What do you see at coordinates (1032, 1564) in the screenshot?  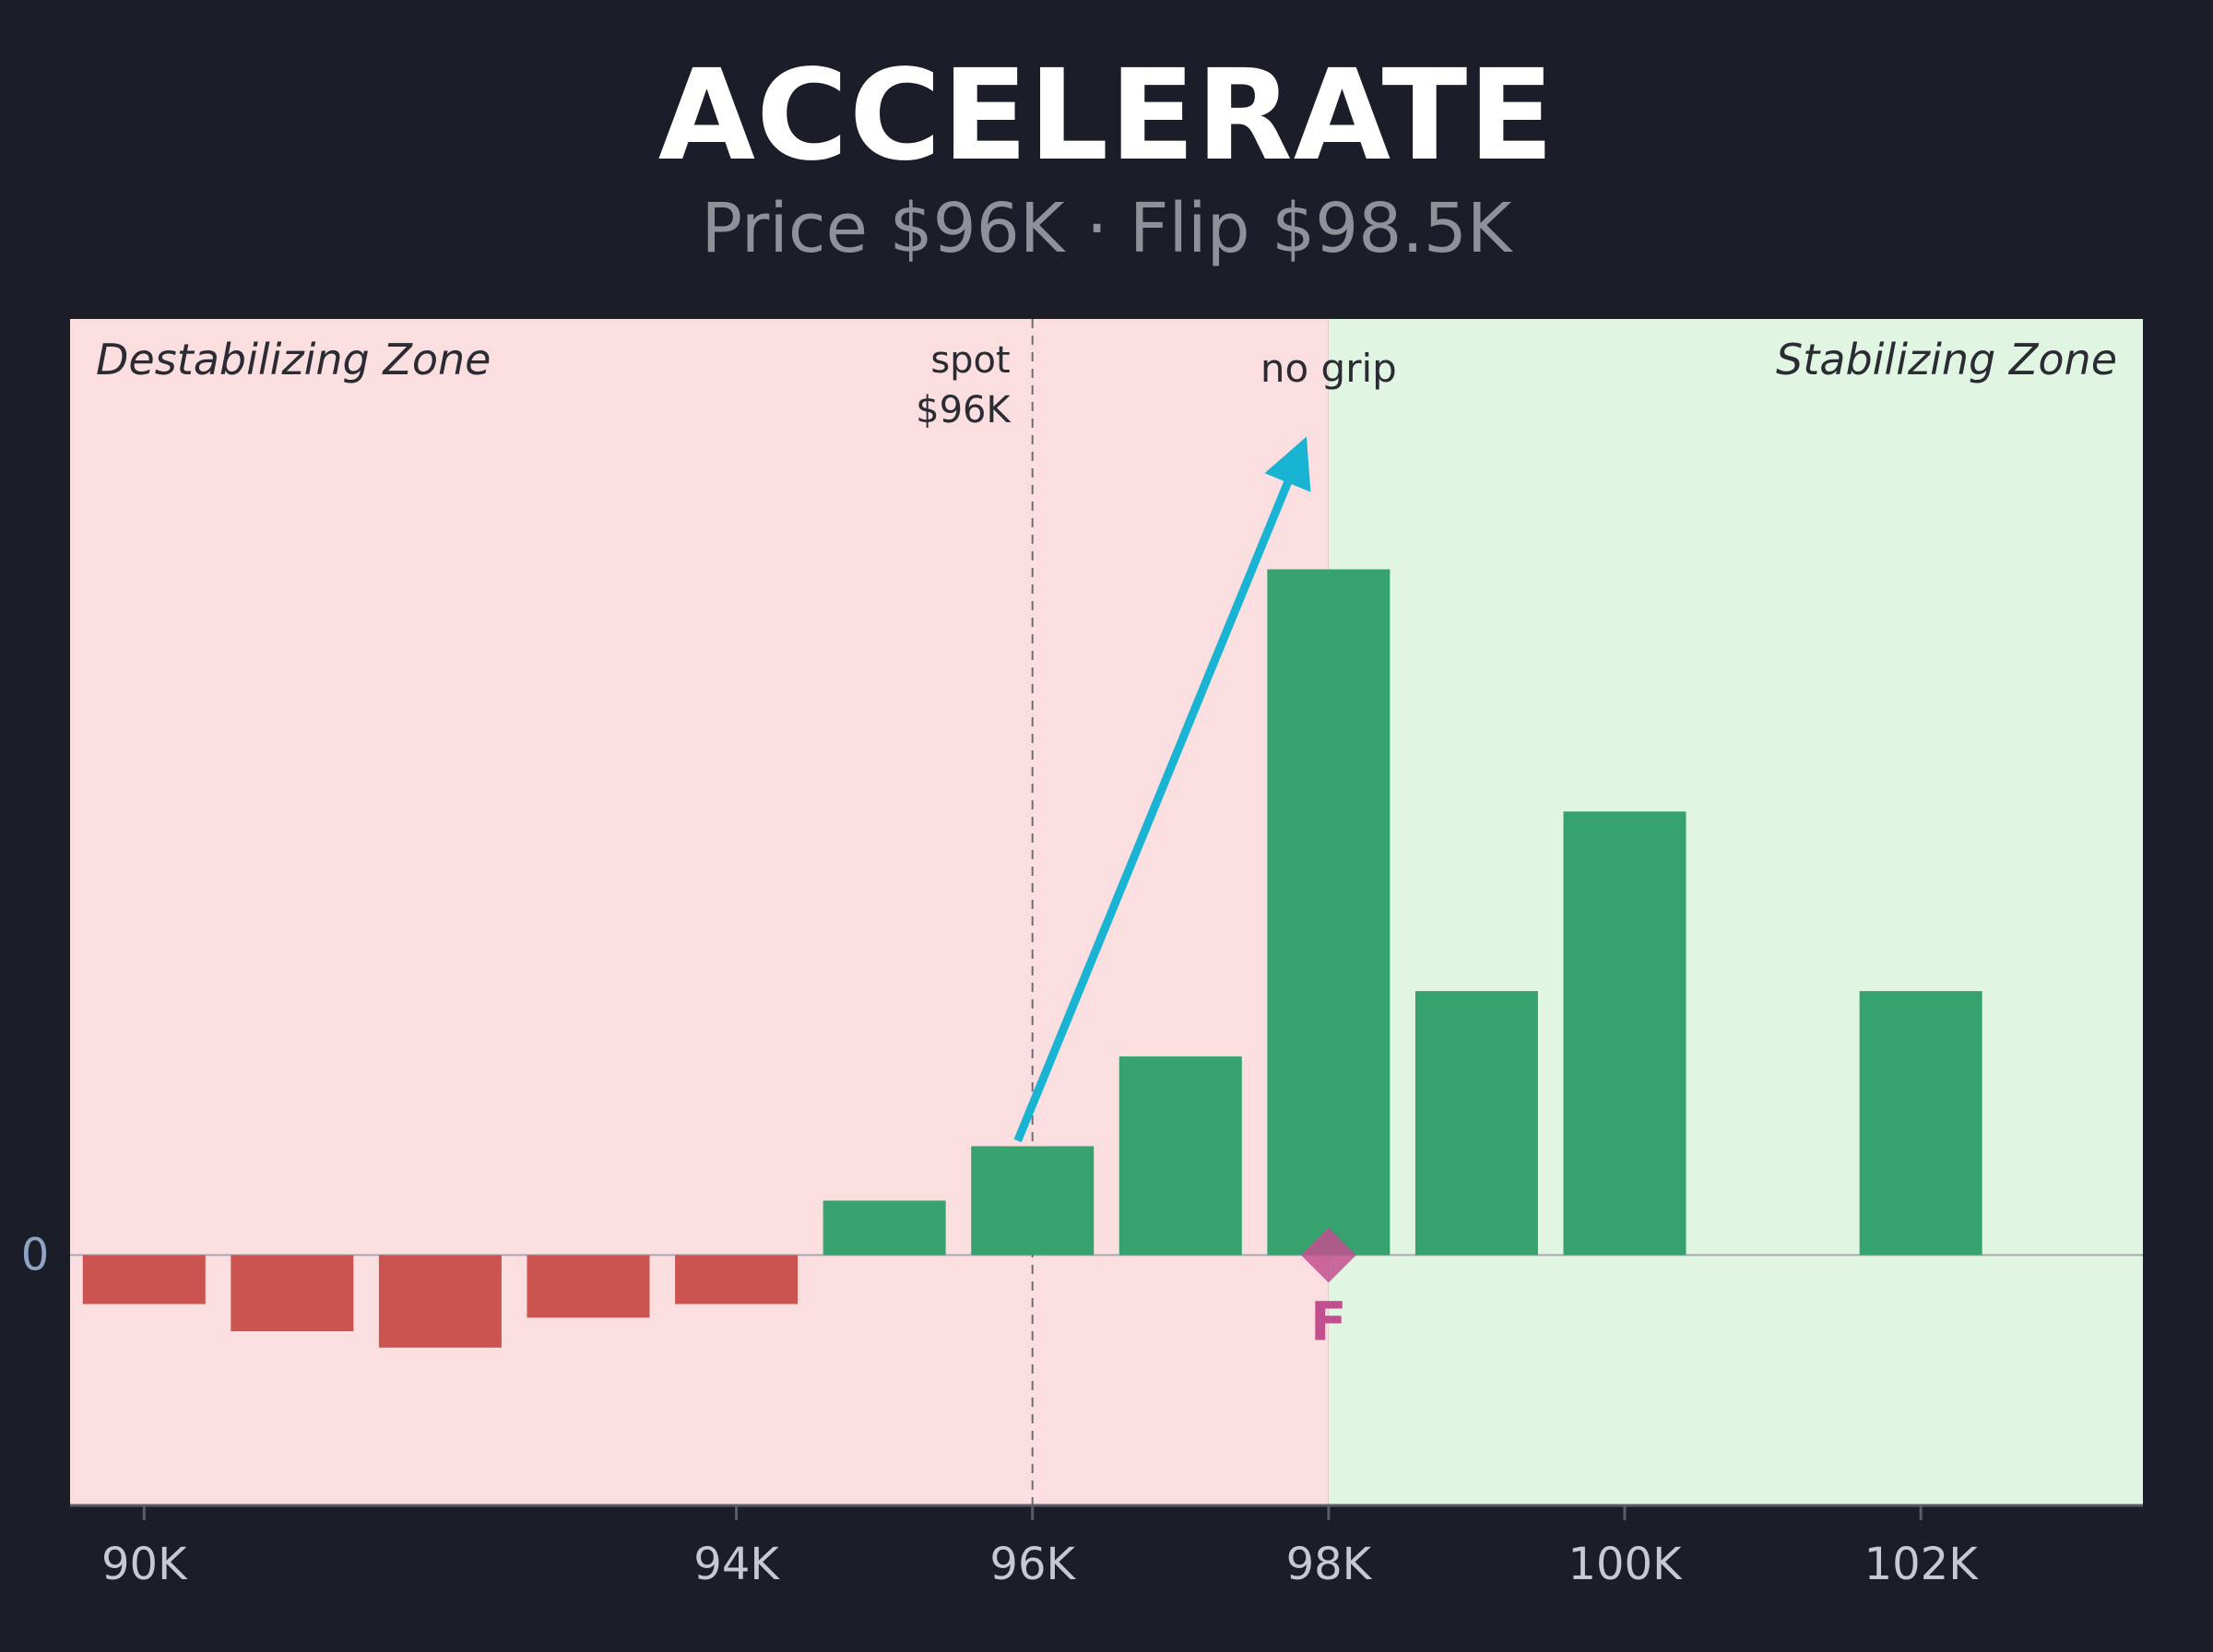 I see `x-tick-label: 96K` at bounding box center [1032, 1564].